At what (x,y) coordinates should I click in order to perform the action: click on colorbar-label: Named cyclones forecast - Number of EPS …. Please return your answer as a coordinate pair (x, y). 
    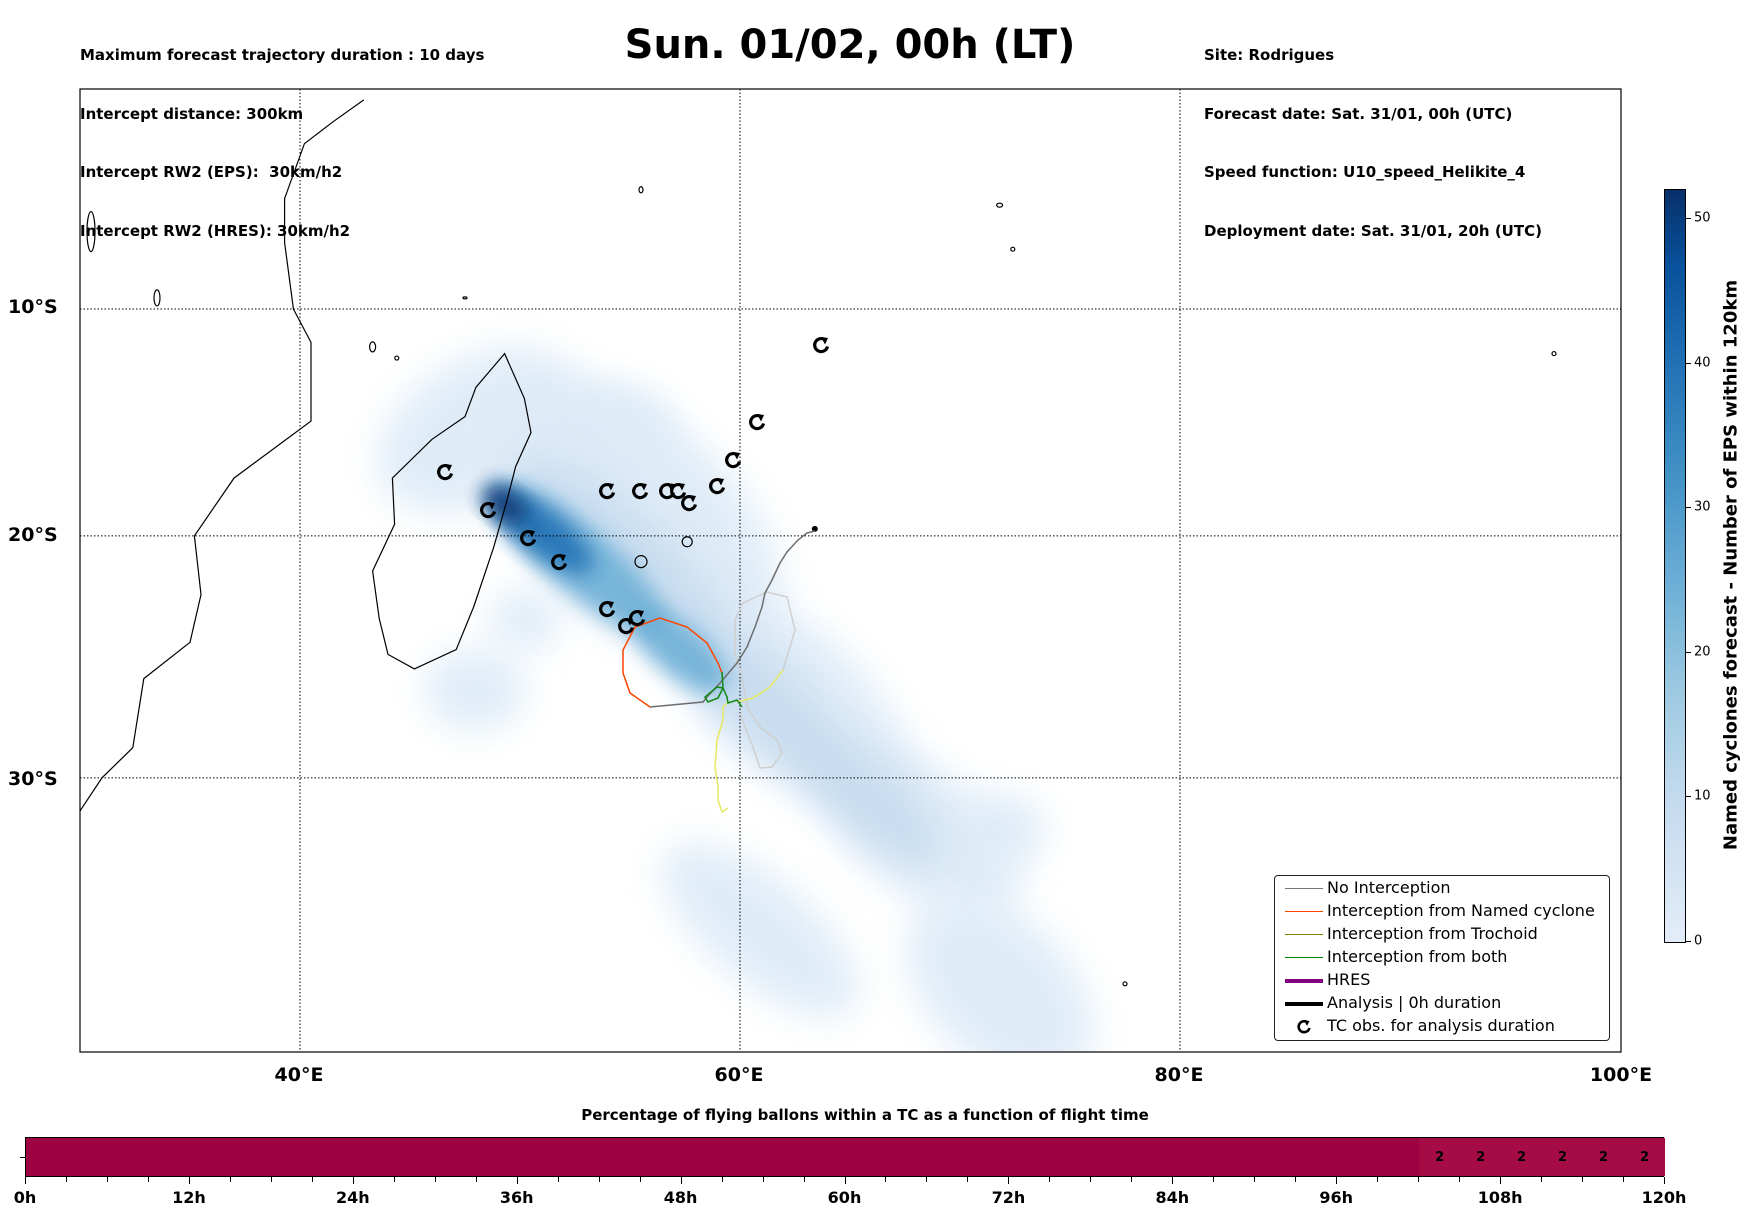
    Looking at the image, I should click on (1731, 565).